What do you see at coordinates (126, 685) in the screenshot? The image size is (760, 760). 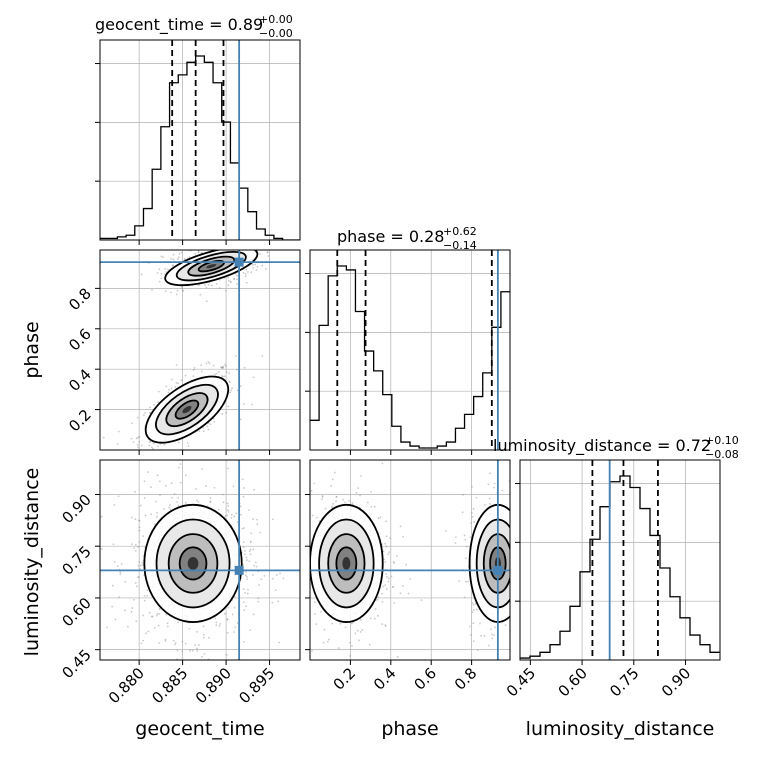 I see `x-tick-label-geocent-time: 0.880` at bounding box center [126, 685].